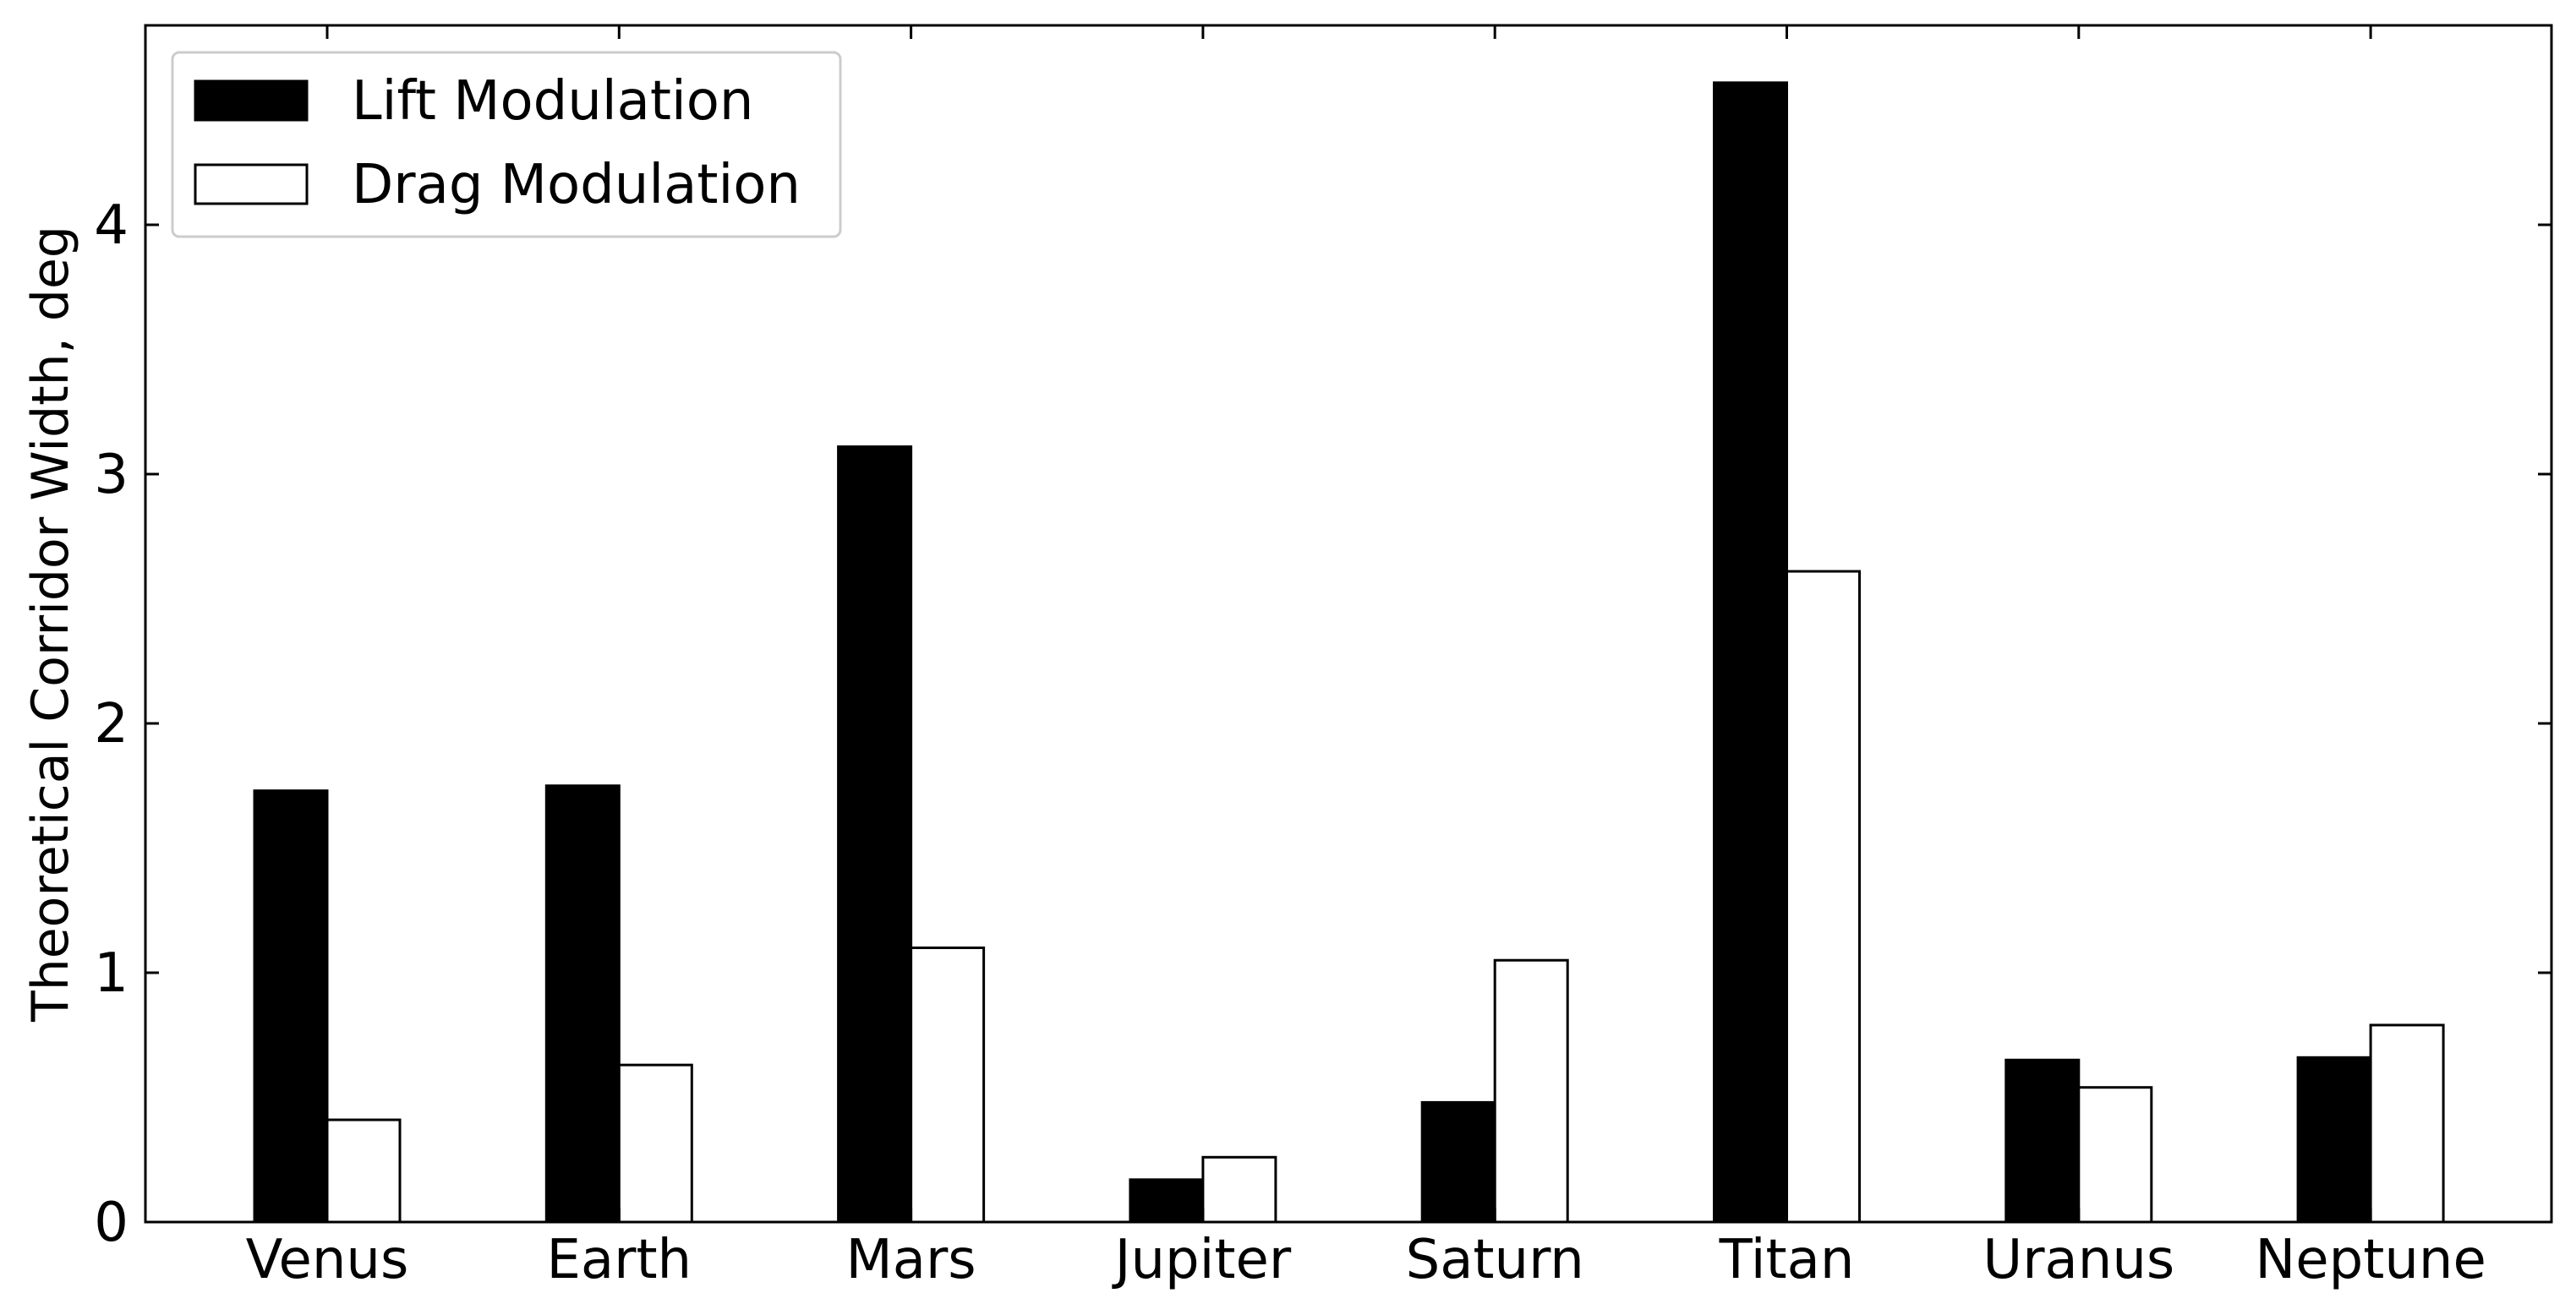 The height and width of the screenshot is (1315, 2576). Describe the element at coordinates (2370, 1260) in the screenshot. I see `x-tick-label-neptune: Neptune` at that location.